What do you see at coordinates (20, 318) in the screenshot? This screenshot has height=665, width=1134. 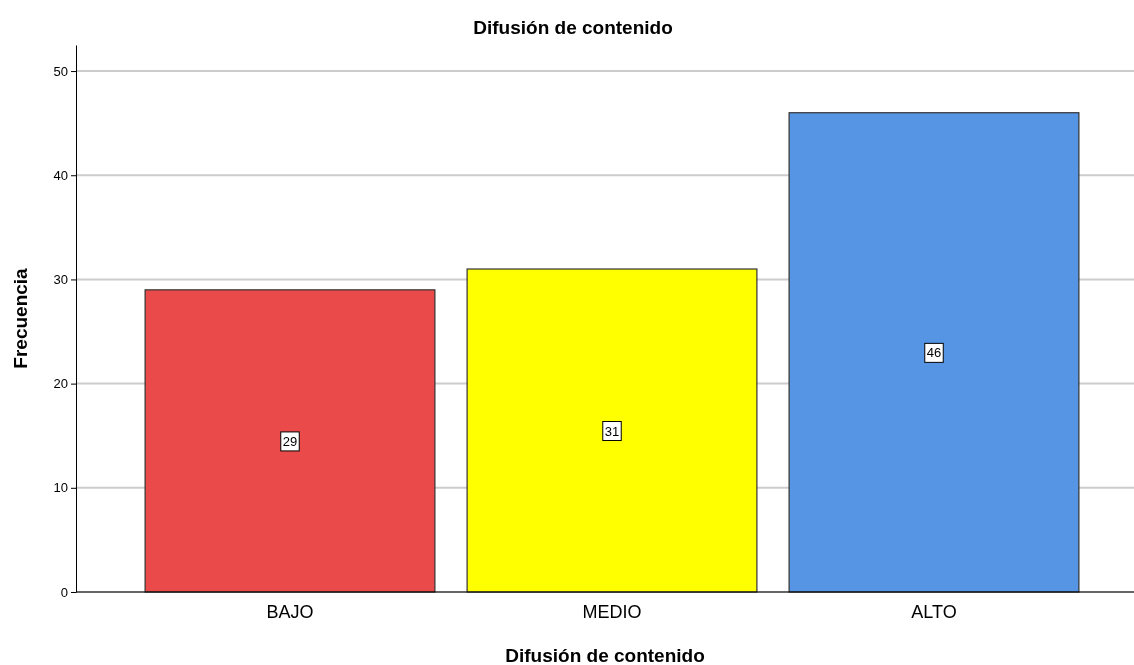 I see `y-axis-title: Frecuencia` at bounding box center [20, 318].